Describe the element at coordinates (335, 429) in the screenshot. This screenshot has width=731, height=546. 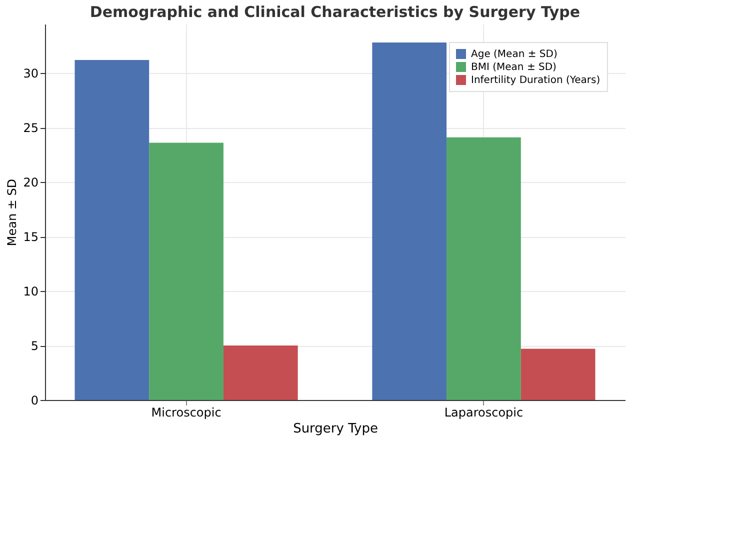
I see `x-axis-title: Surgery Type` at that location.